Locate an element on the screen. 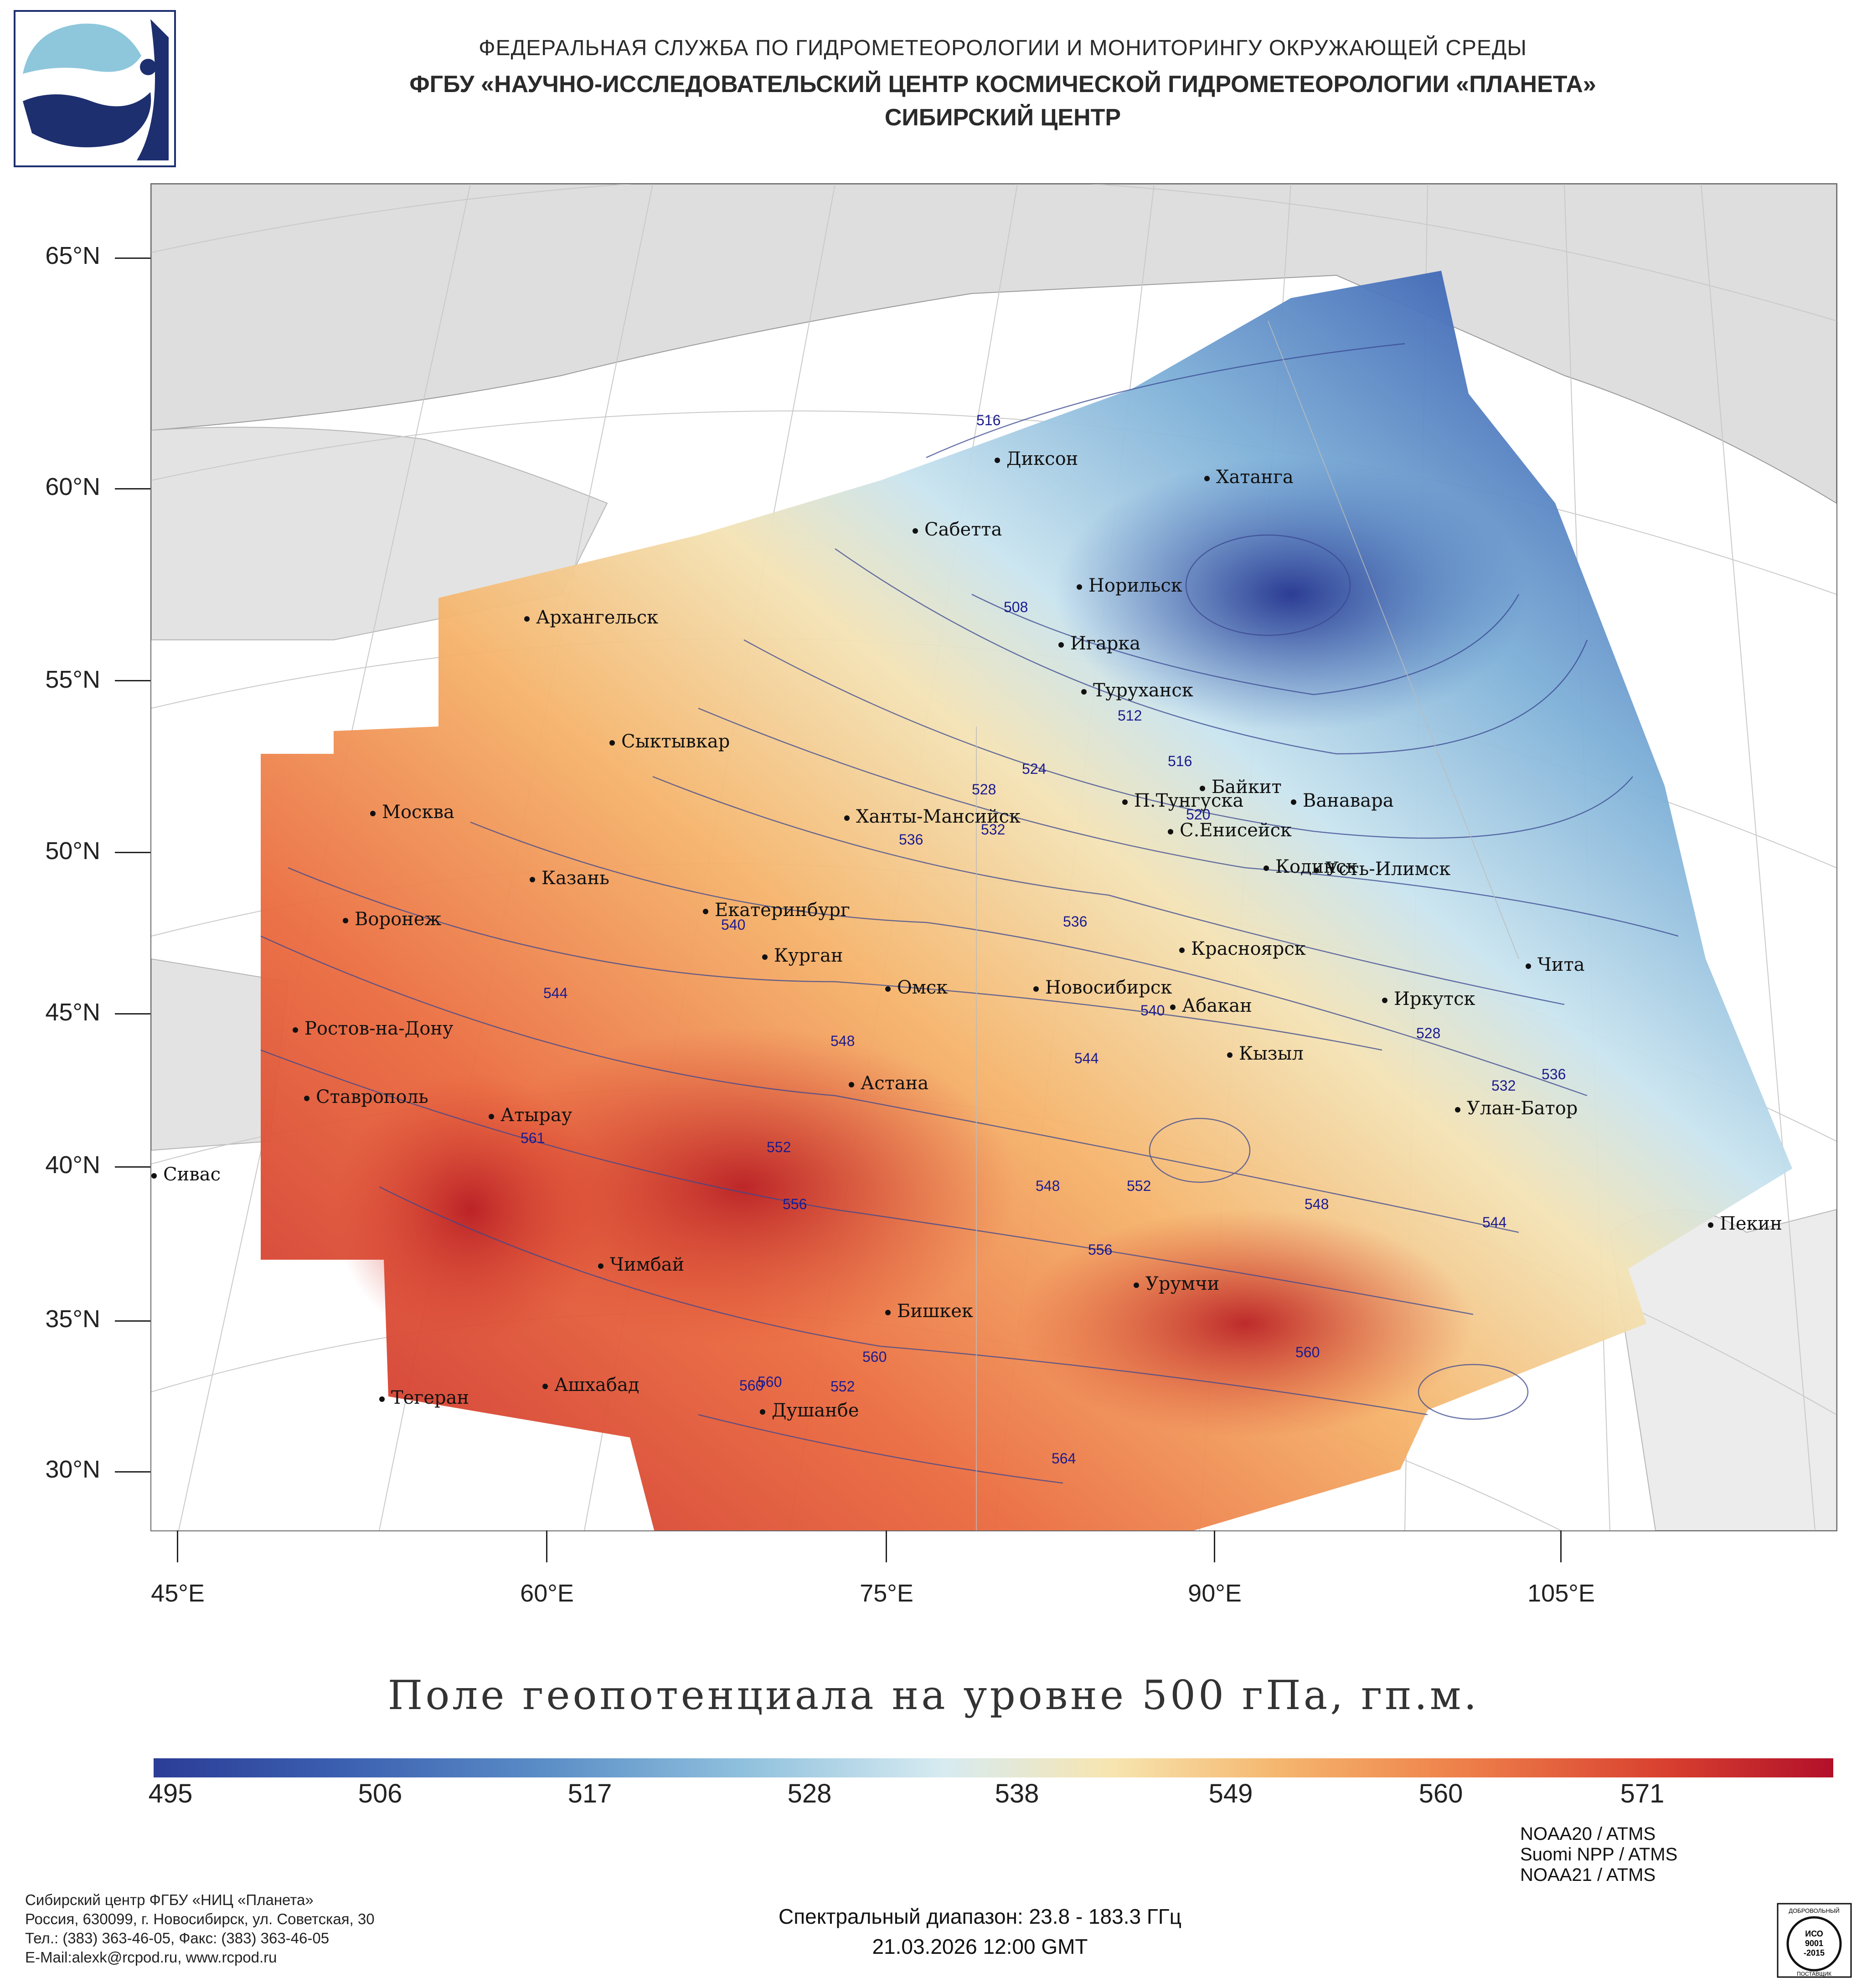 The width and height of the screenshot is (1867, 1988). lon-label: 45°E is located at coordinates (178, 1593).